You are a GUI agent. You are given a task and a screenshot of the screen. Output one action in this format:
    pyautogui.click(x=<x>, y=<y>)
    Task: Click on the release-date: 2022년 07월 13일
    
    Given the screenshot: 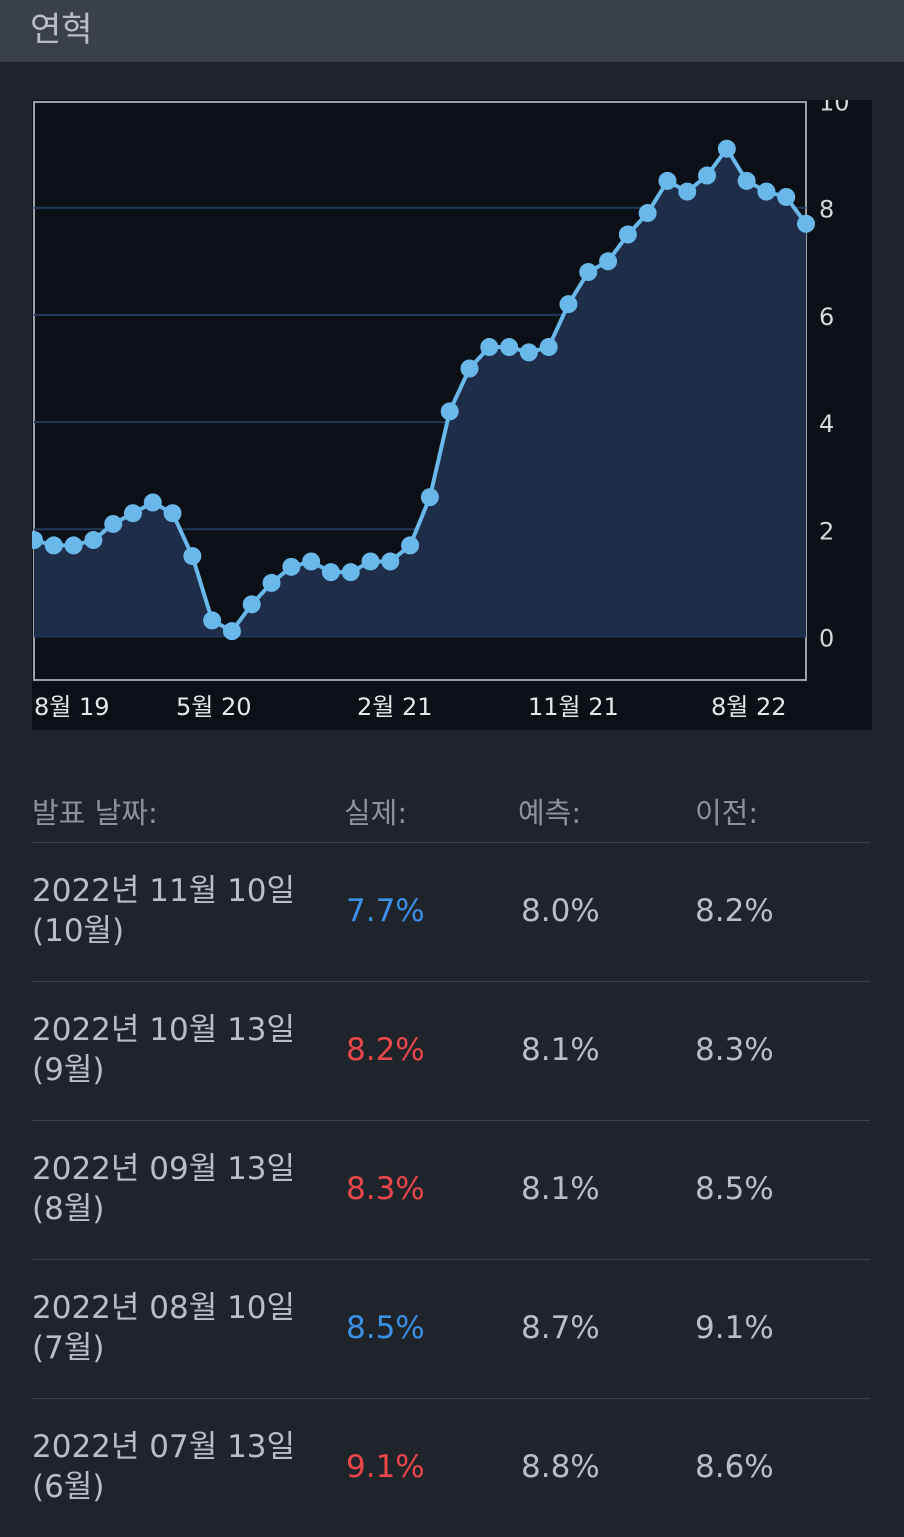 What is the action you would take?
    pyautogui.click(x=164, y=1447)
    